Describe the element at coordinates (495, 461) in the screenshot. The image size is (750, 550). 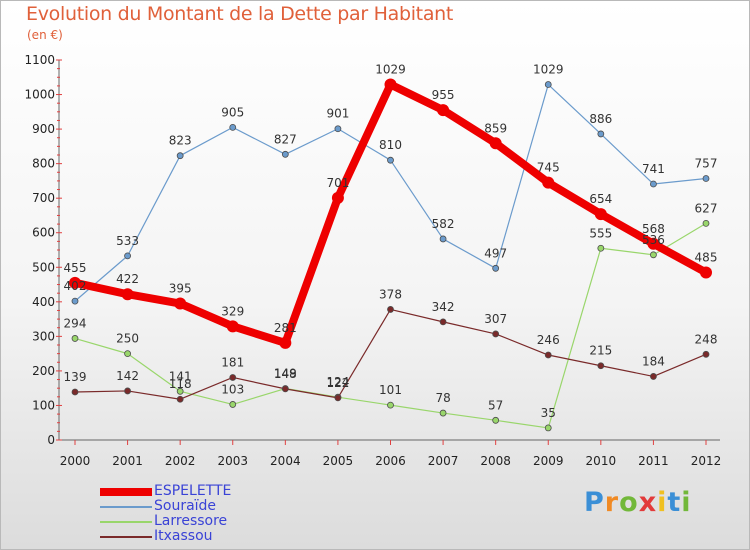
I see `x-tick-label: 2008` at that location.